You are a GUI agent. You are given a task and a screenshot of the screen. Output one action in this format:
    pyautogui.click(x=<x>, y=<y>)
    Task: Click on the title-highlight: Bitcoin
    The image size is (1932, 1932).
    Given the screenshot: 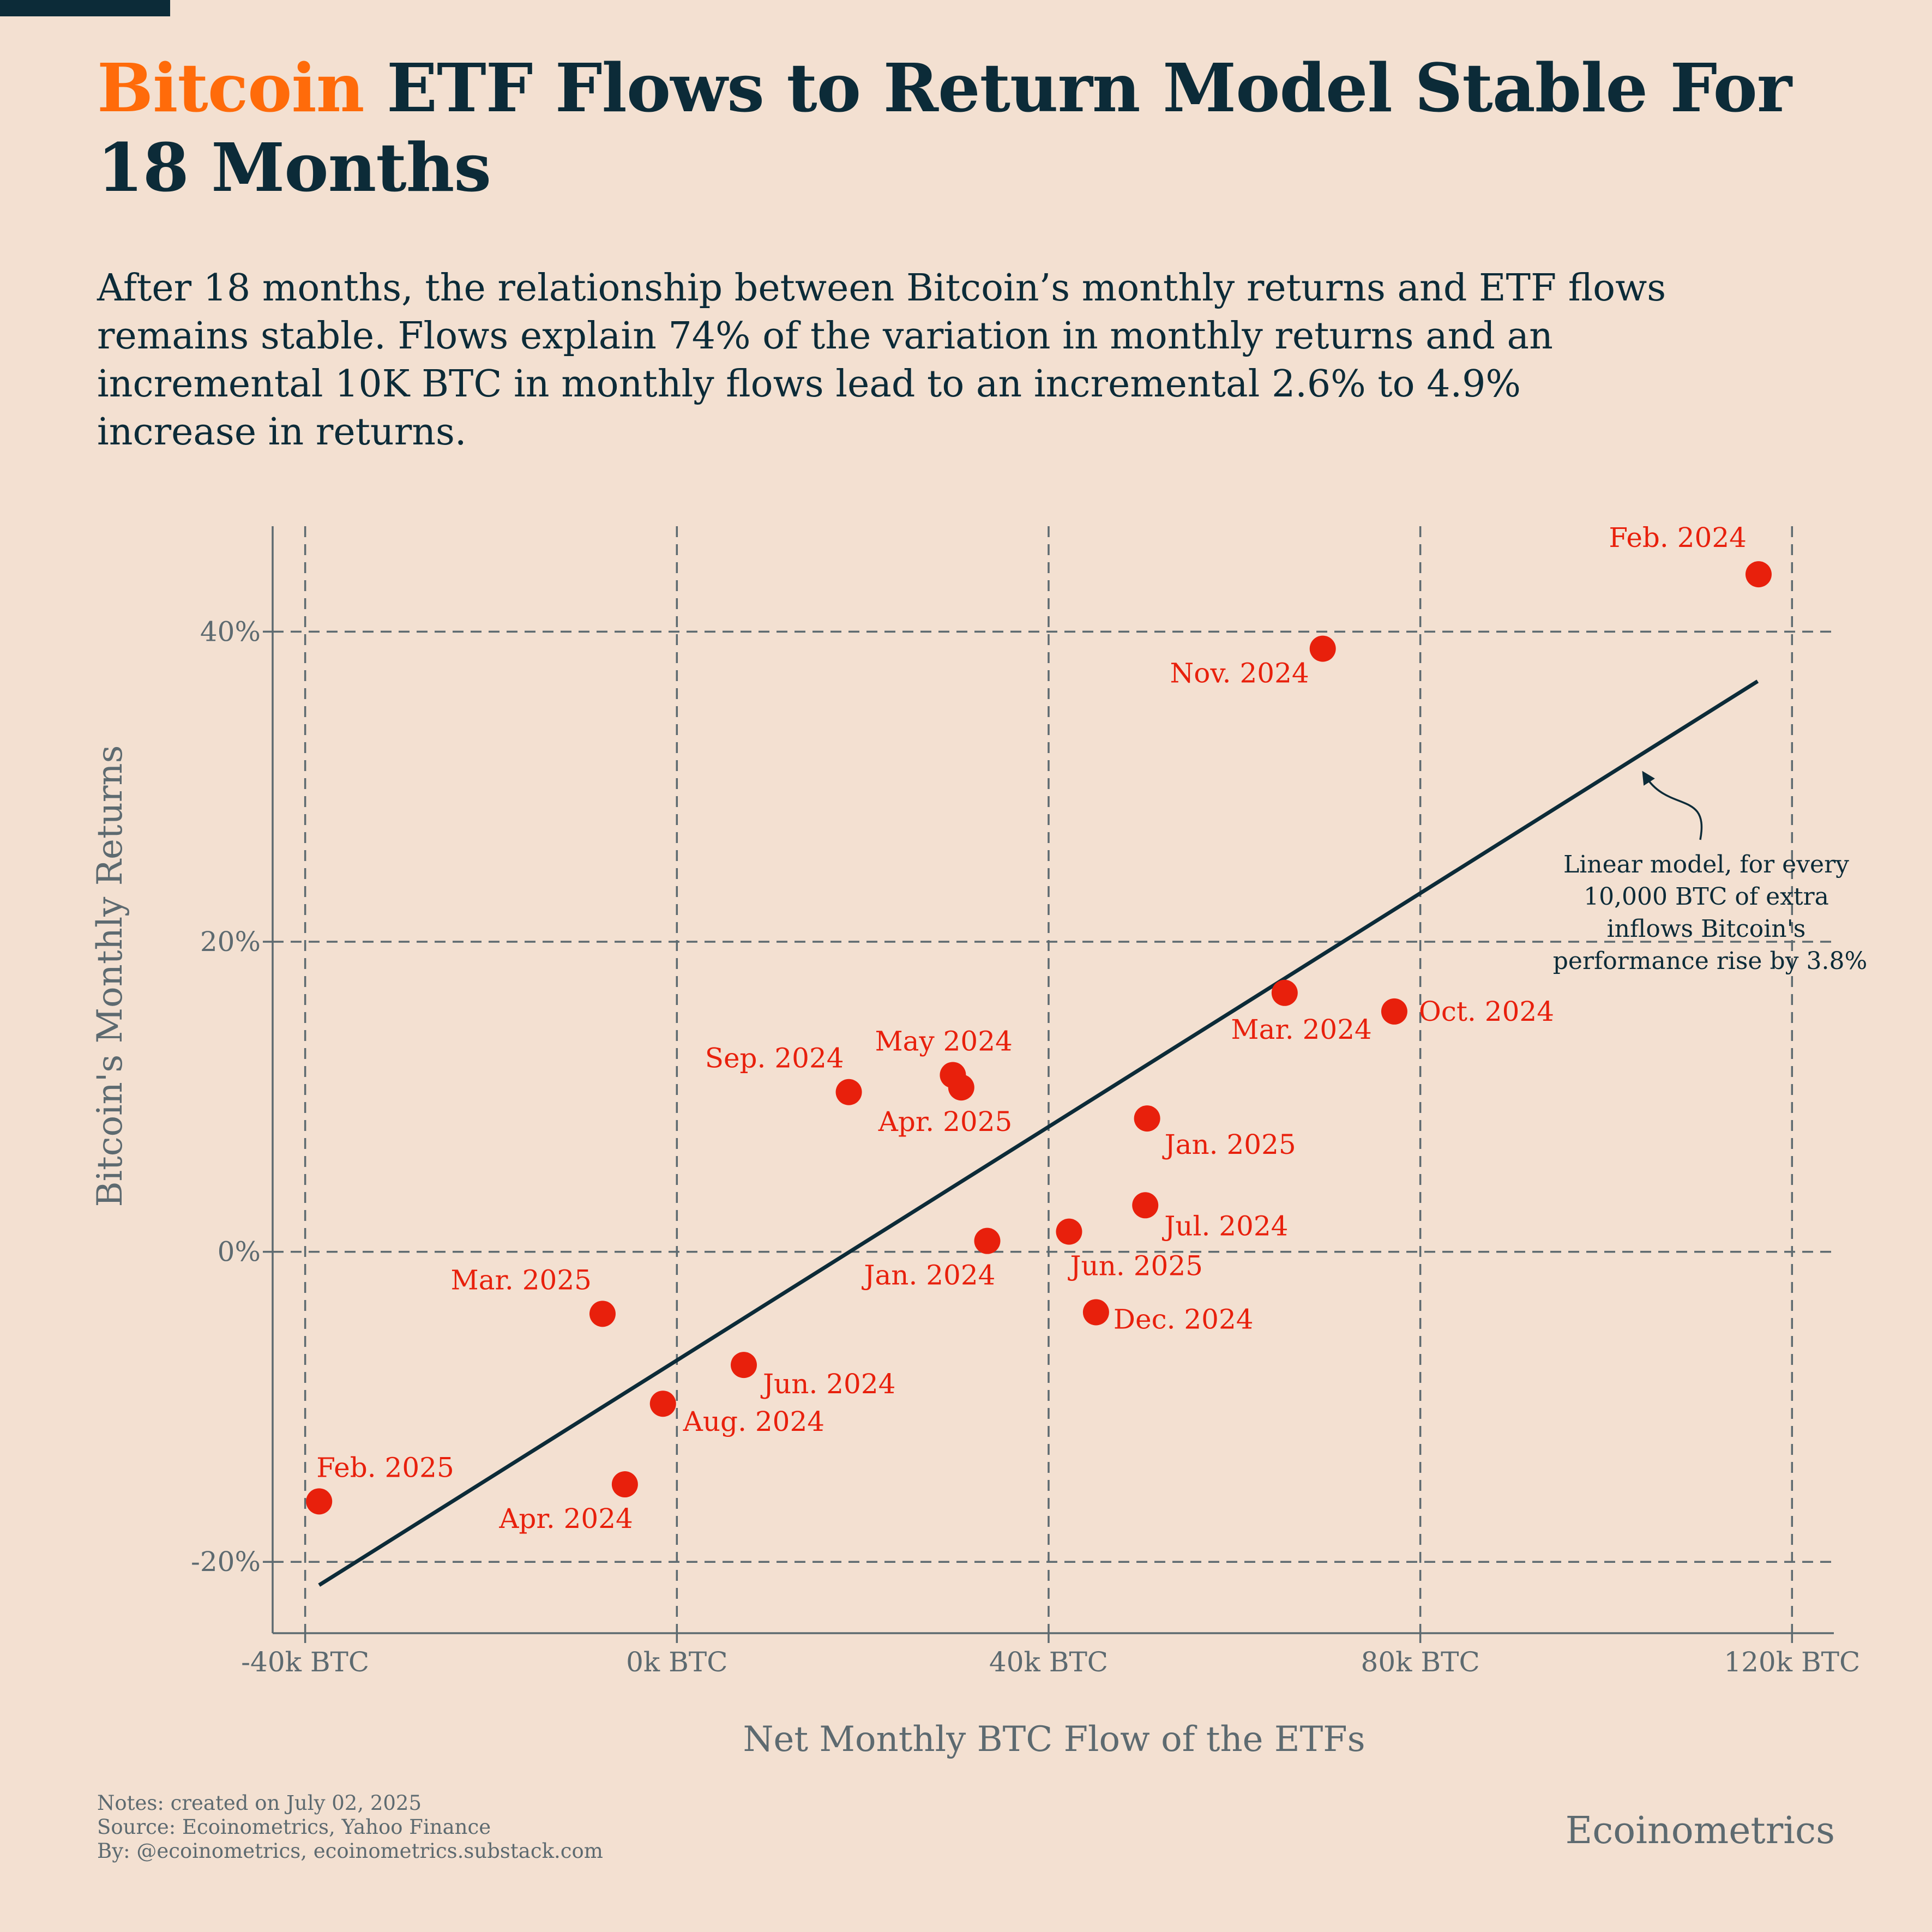 What is the action you would take?
    pyautogui.click(x=231, y=88)
    